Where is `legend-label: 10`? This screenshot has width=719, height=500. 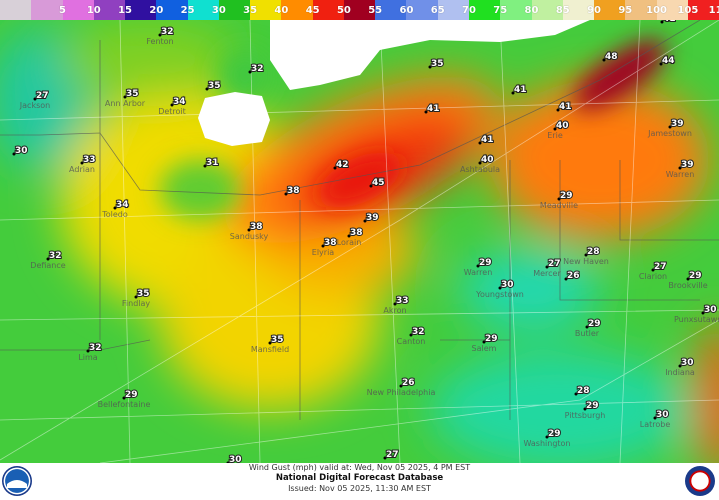
legend-label: 10 is located at coordinates (94, 10).